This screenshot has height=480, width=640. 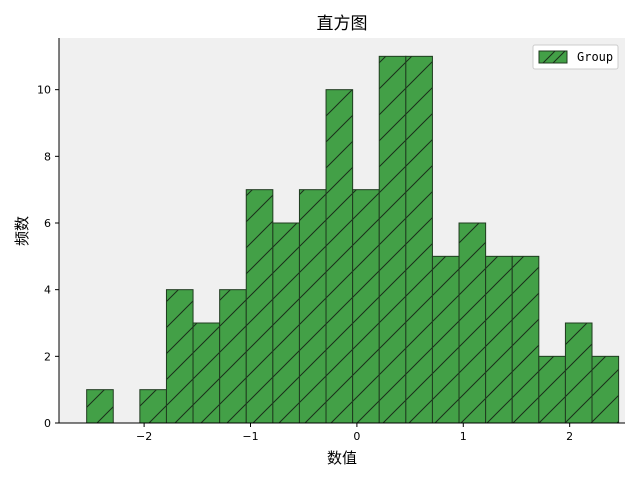 I want to click on legend-label-group: Group, so click(x=595, y=57).